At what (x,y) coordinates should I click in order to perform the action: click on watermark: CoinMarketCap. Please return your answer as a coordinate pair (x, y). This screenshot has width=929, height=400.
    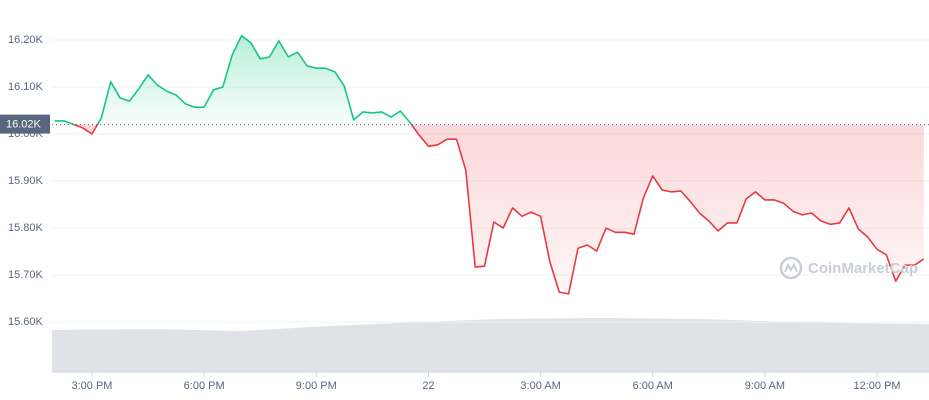
    Looking at the image, I should click on (848, 268).